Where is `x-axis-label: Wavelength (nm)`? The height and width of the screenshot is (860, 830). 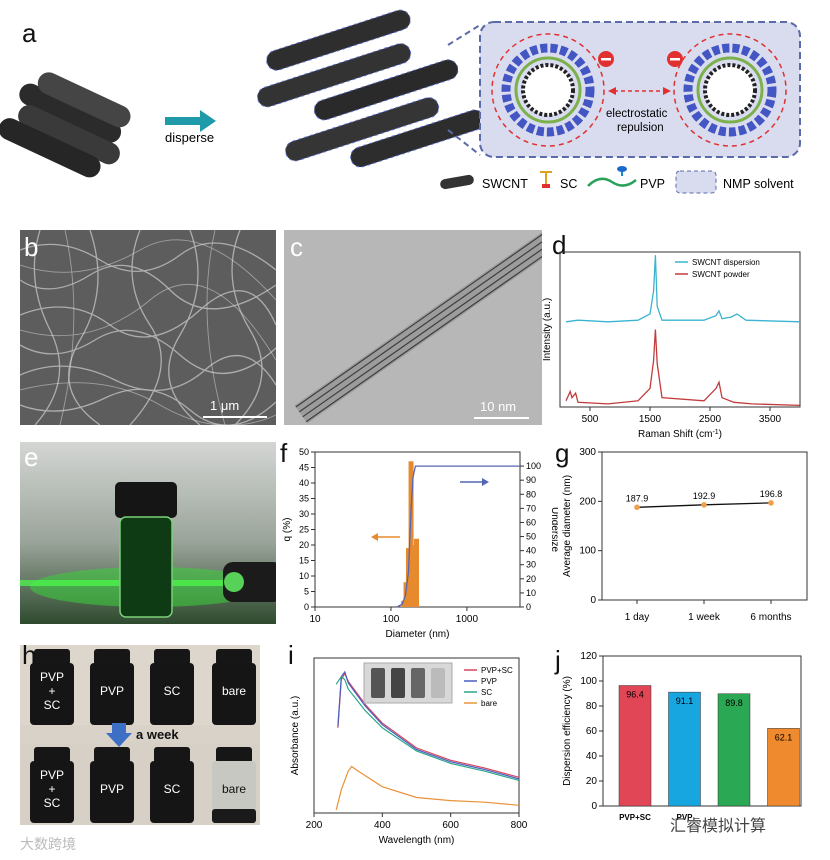 x-axis-label: Wavelength (nm) is located at coordinates (417, 840).